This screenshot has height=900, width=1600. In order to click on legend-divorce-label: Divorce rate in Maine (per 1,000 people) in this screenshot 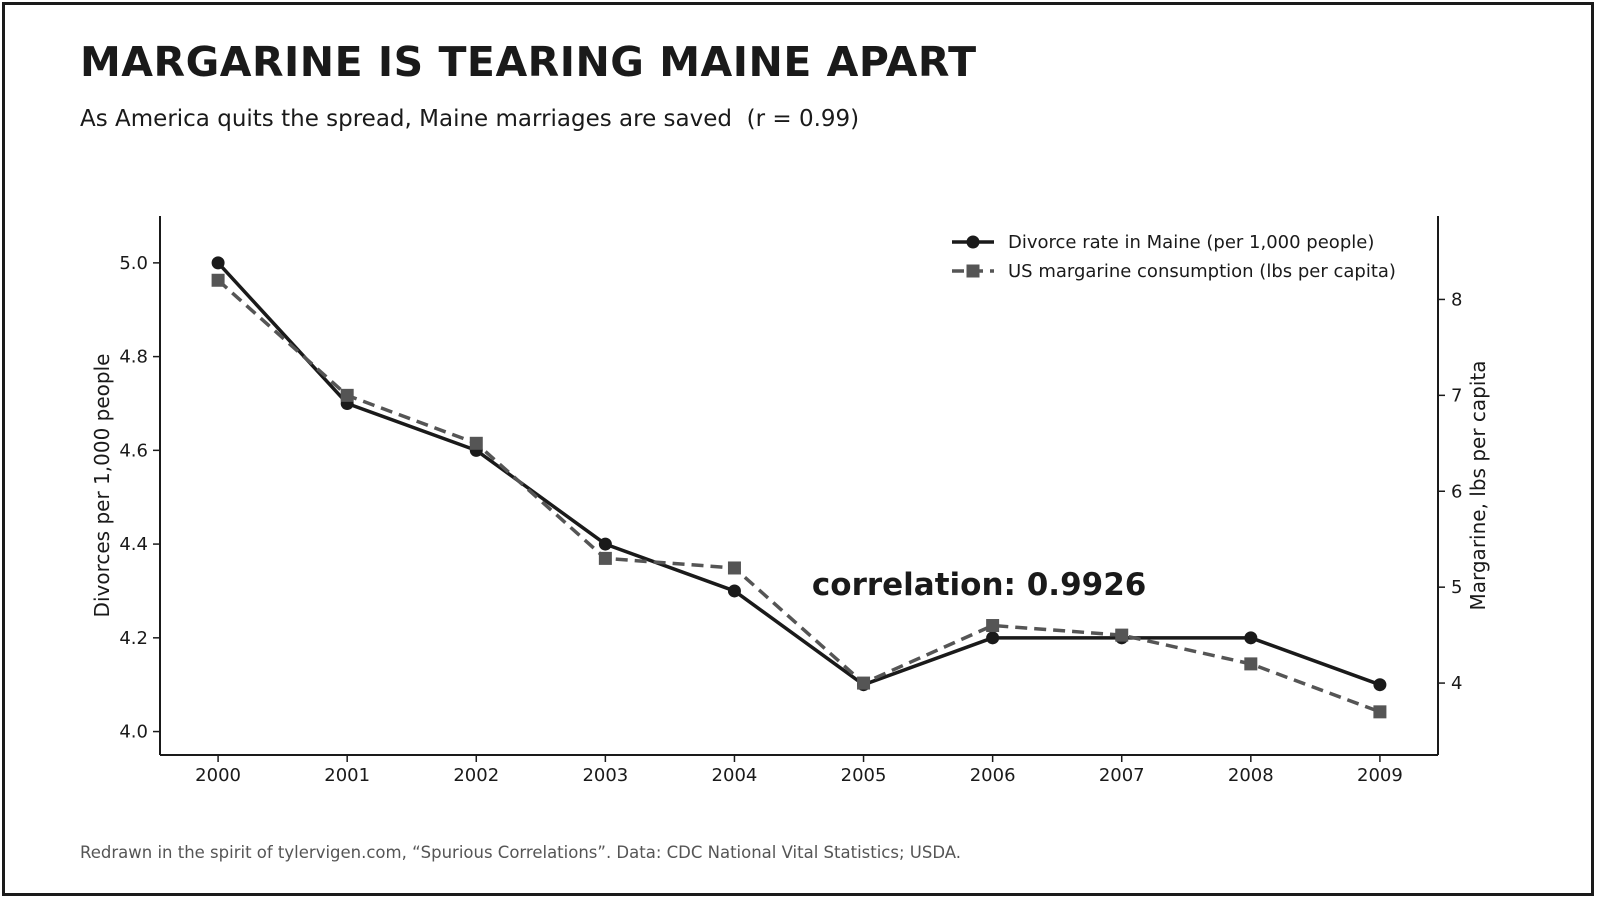, I will do `click(1191, 242)`.